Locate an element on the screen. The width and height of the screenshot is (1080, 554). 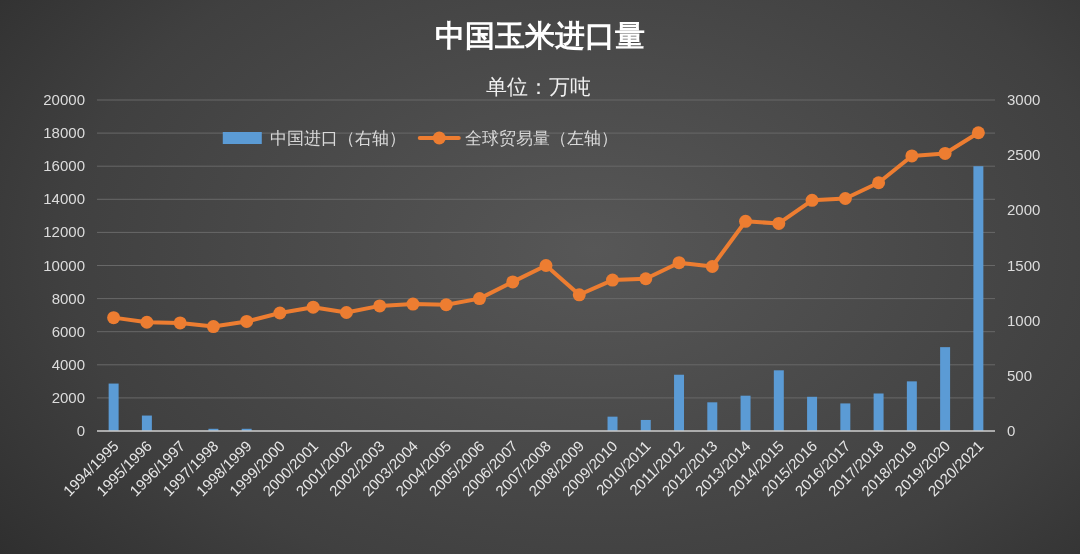
y2-tick-label: 3000 is located at coordinates (1024, 99).